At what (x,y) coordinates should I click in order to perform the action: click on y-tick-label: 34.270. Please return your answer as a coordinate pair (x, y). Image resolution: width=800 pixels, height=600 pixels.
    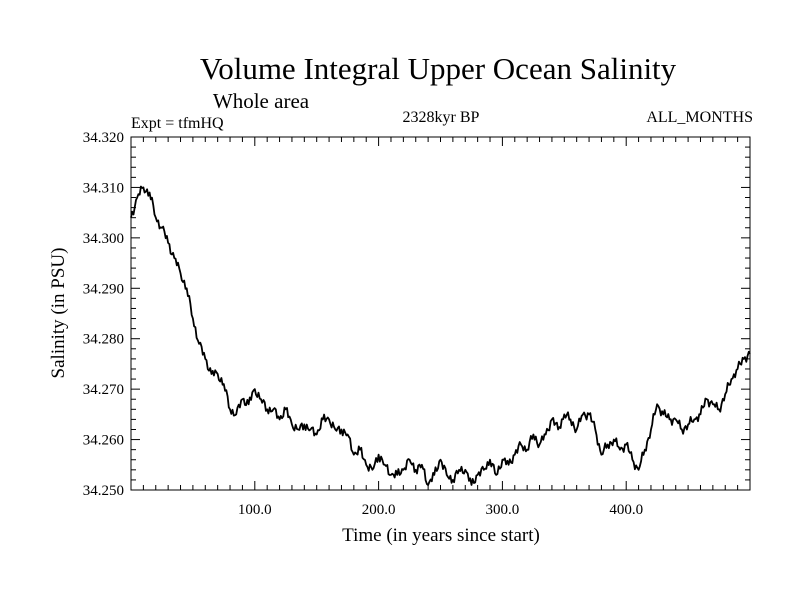
    Looking at the image, I should click on (103, 390).